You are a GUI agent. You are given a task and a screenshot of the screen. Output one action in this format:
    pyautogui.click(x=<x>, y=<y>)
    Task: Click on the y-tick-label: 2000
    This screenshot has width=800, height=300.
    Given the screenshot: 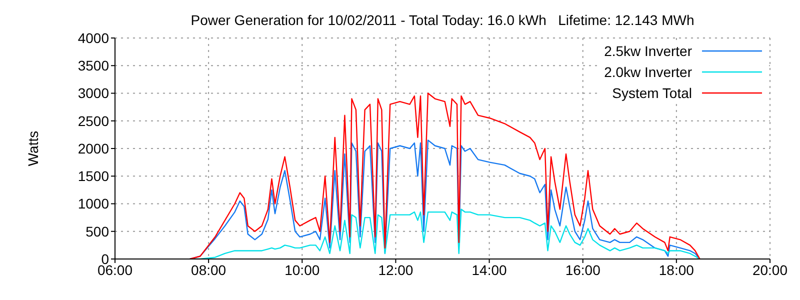 What is the action you would take?
    pyautogui.click(x=94, y=148)
    